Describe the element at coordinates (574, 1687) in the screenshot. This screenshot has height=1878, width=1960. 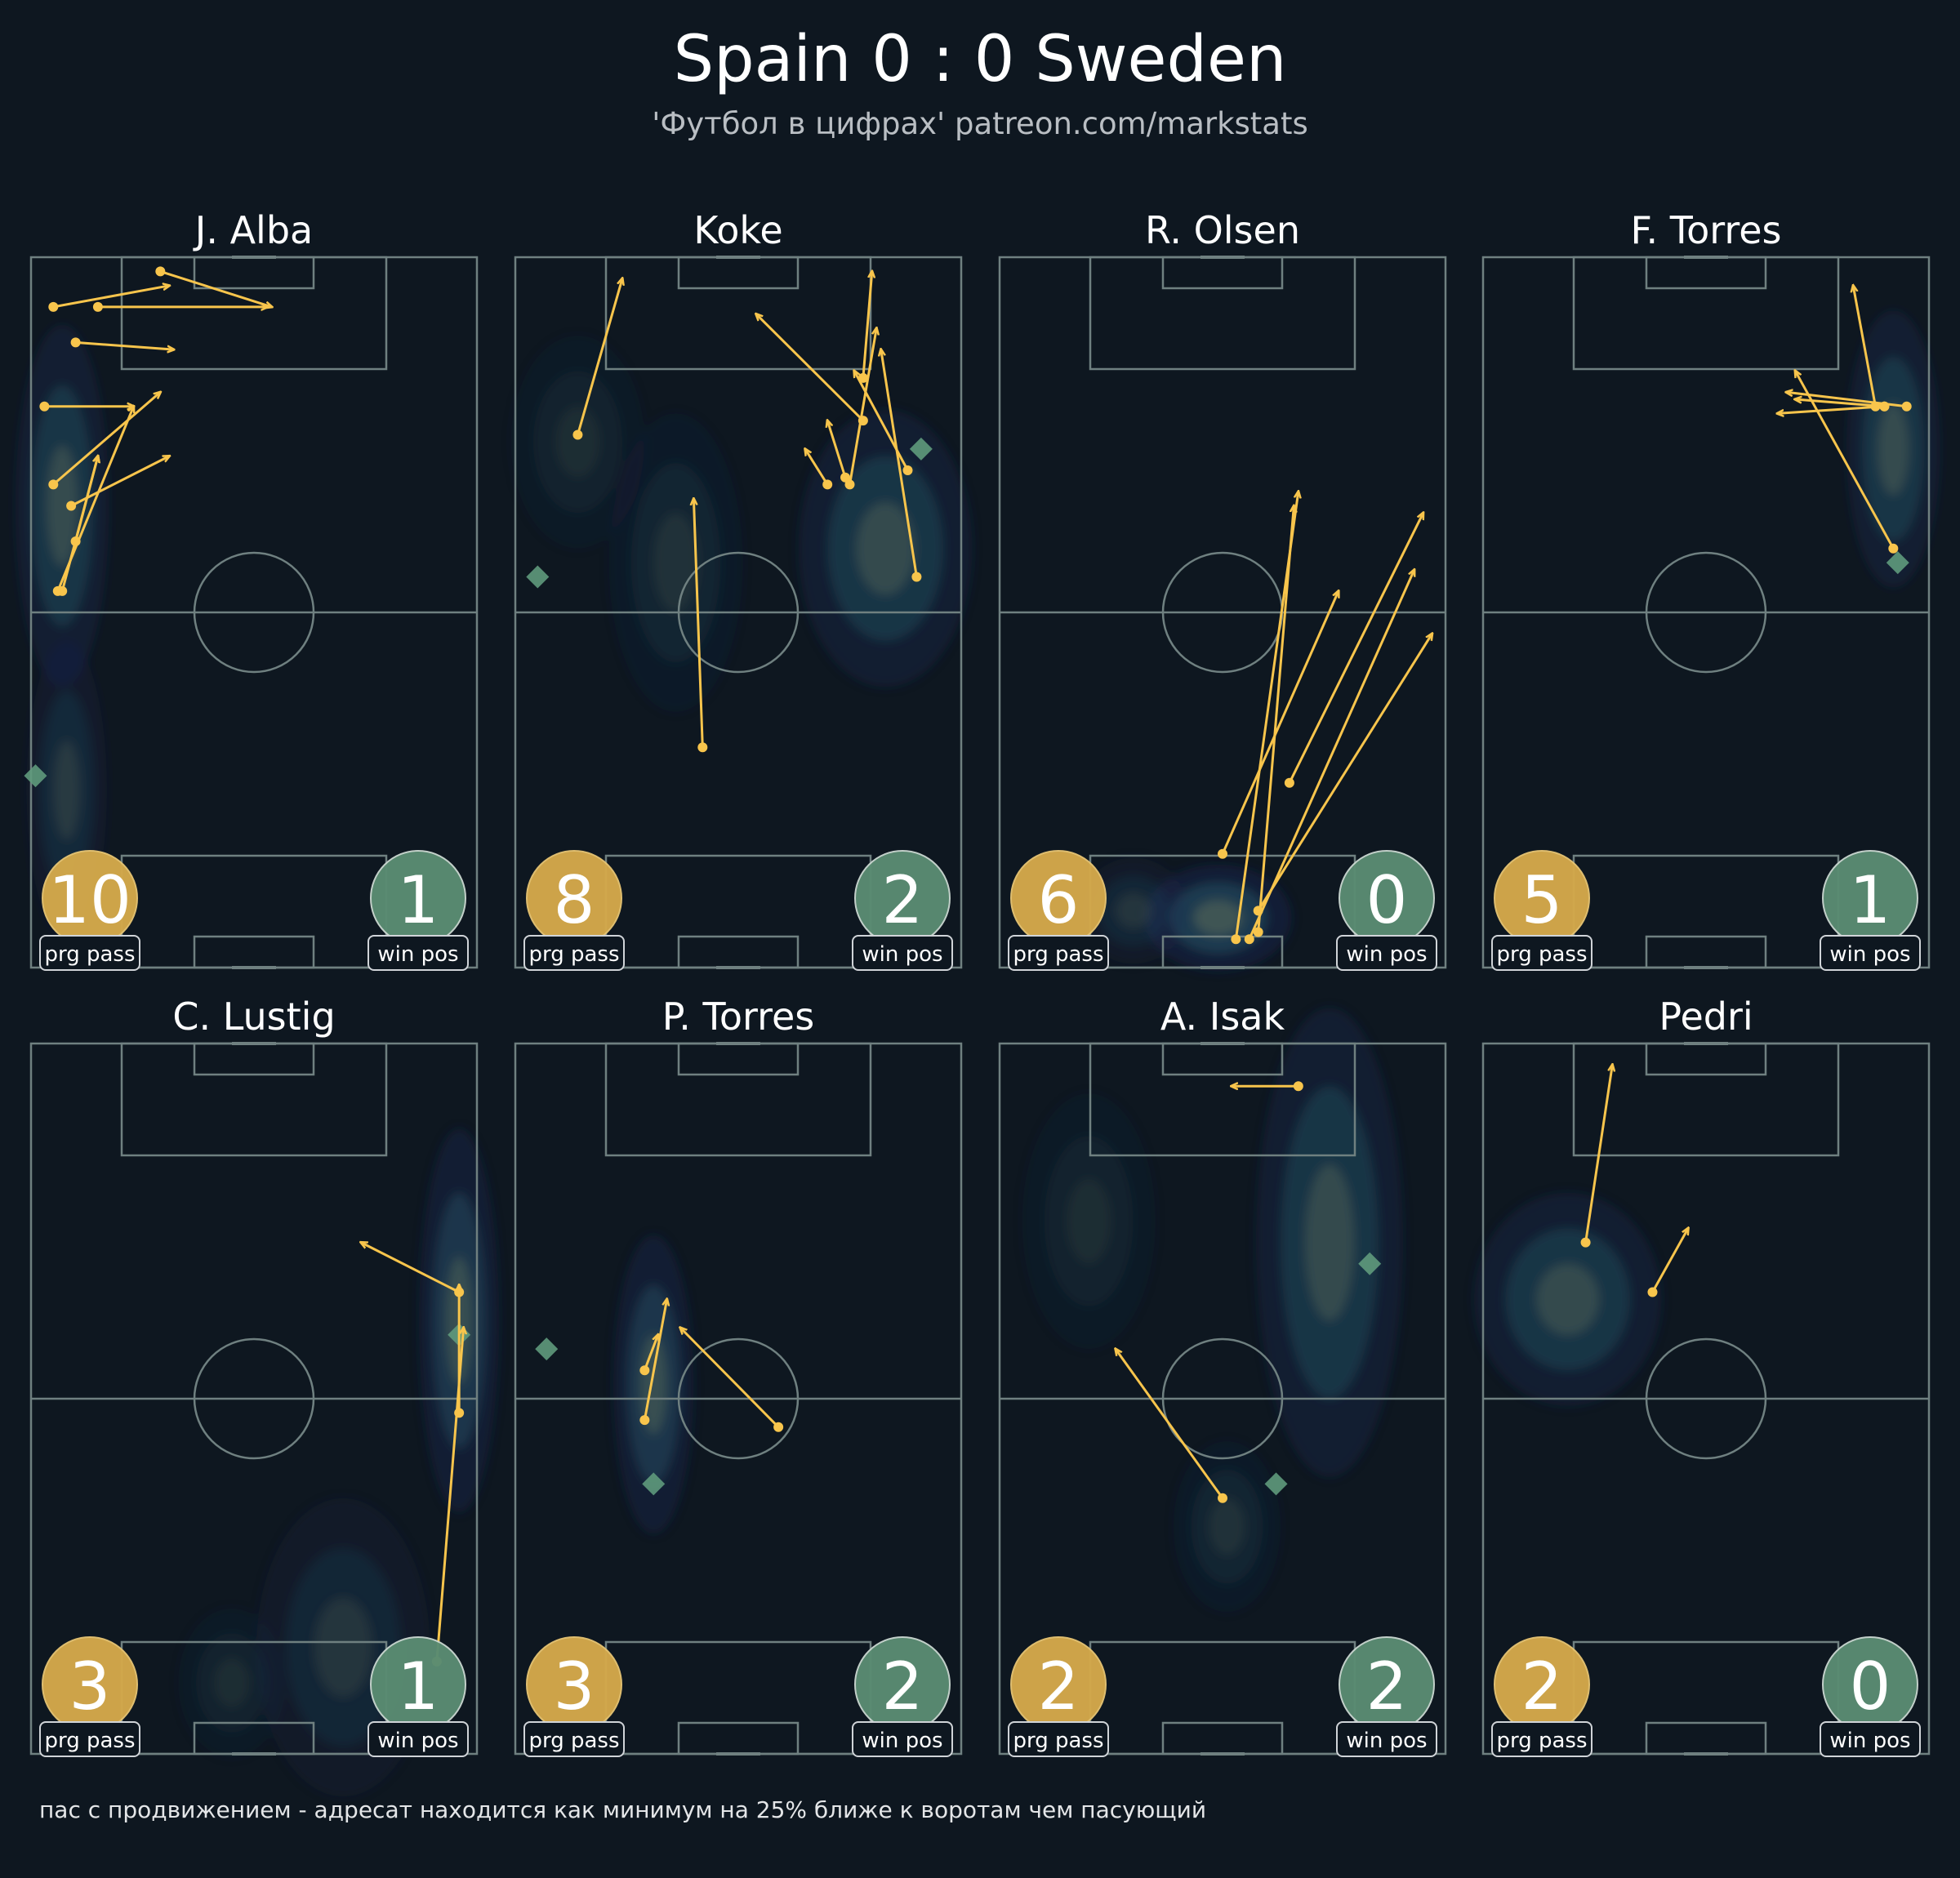
I see `prg-pass-count: 3` at that location.